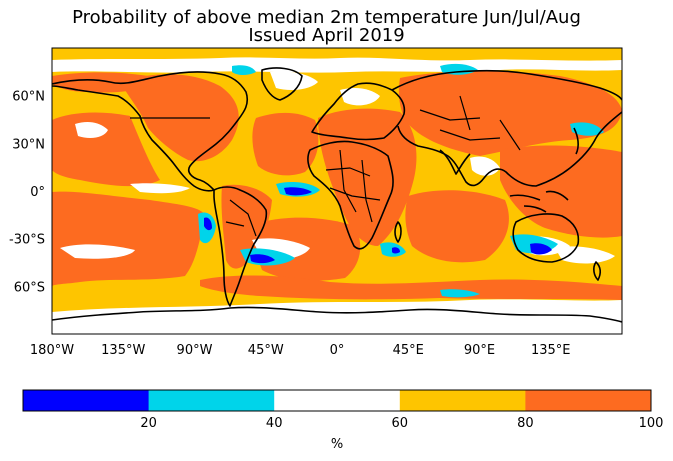 Image resolution: width=673 pixels, height=461 pixels. I want to click on indian-ocean-high, so click(457, 226).